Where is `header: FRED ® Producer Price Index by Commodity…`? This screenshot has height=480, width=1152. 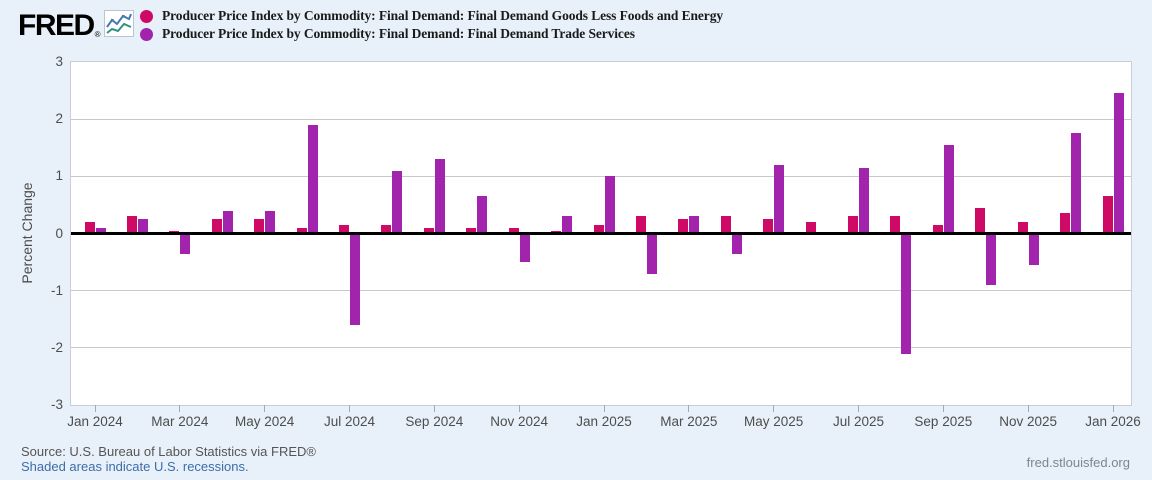 header: FRED ® Producer Price Index by Commodity… is located at coordinates (576, 26).